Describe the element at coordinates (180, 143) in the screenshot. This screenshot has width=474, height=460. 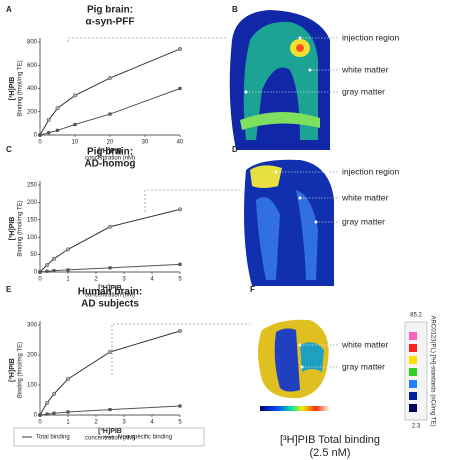
I see `x-tick-label: 40` at that location.